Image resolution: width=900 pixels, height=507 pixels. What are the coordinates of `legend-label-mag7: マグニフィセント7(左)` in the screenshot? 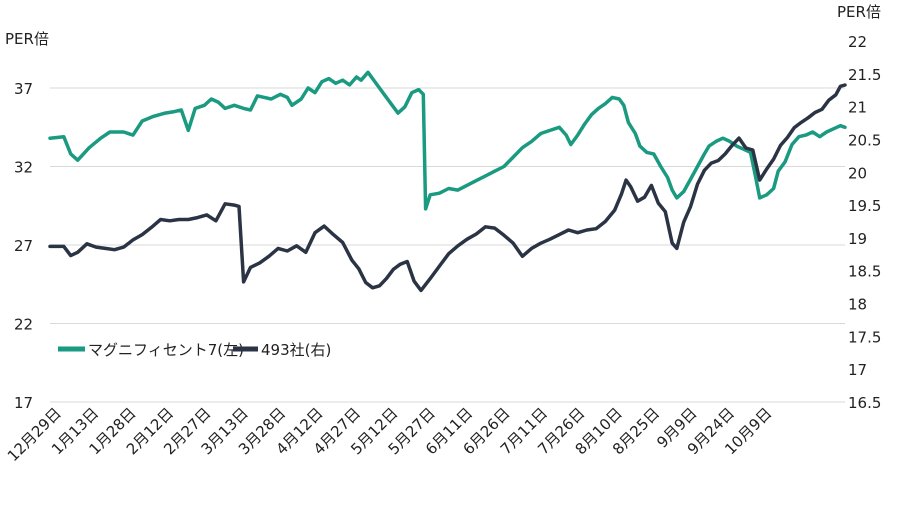 It's located at (166, 350).